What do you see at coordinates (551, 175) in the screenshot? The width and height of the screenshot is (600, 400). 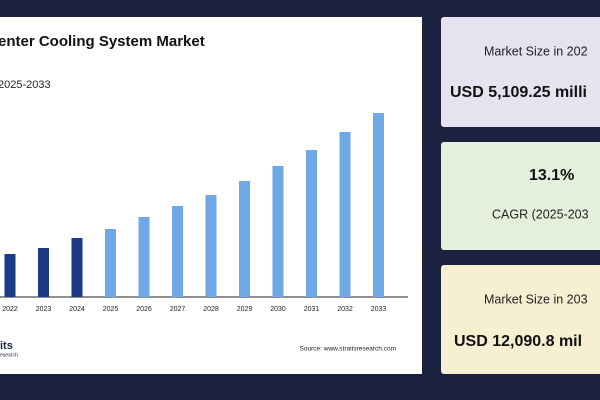 I see `card-value: 13.1%` at bounding box center [551, 175].